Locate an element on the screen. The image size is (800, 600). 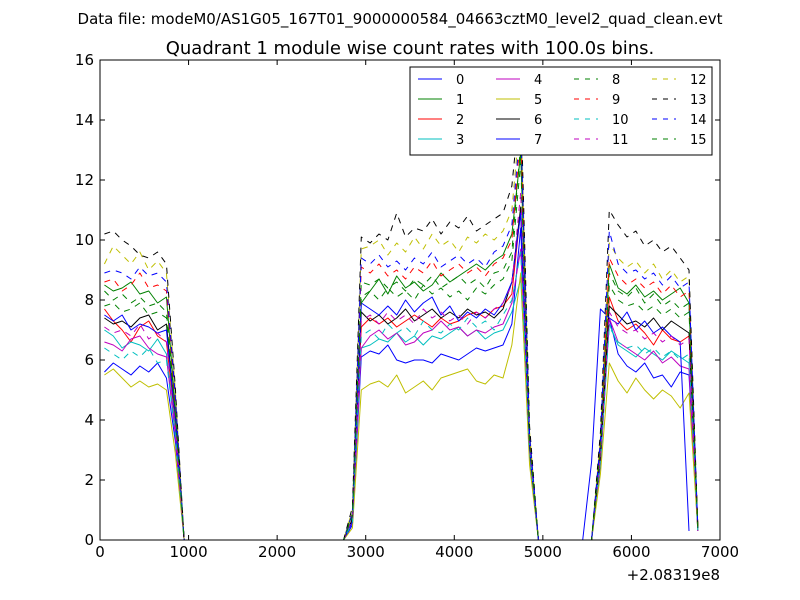
legend-label-8: 8 is located at coordinates (616, 80).